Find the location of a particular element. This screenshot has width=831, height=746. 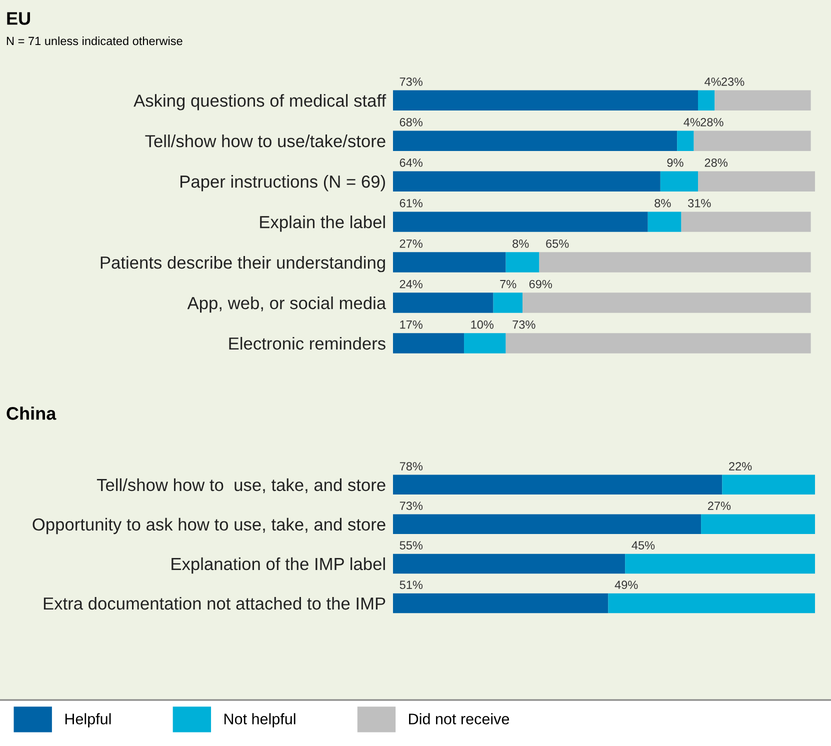

data-label: 61% is located at coordinates (411, 203).